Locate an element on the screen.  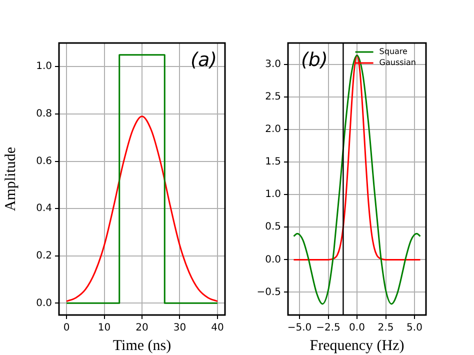
x-tick-label: 2.5 is located at coordinates (386, 328).